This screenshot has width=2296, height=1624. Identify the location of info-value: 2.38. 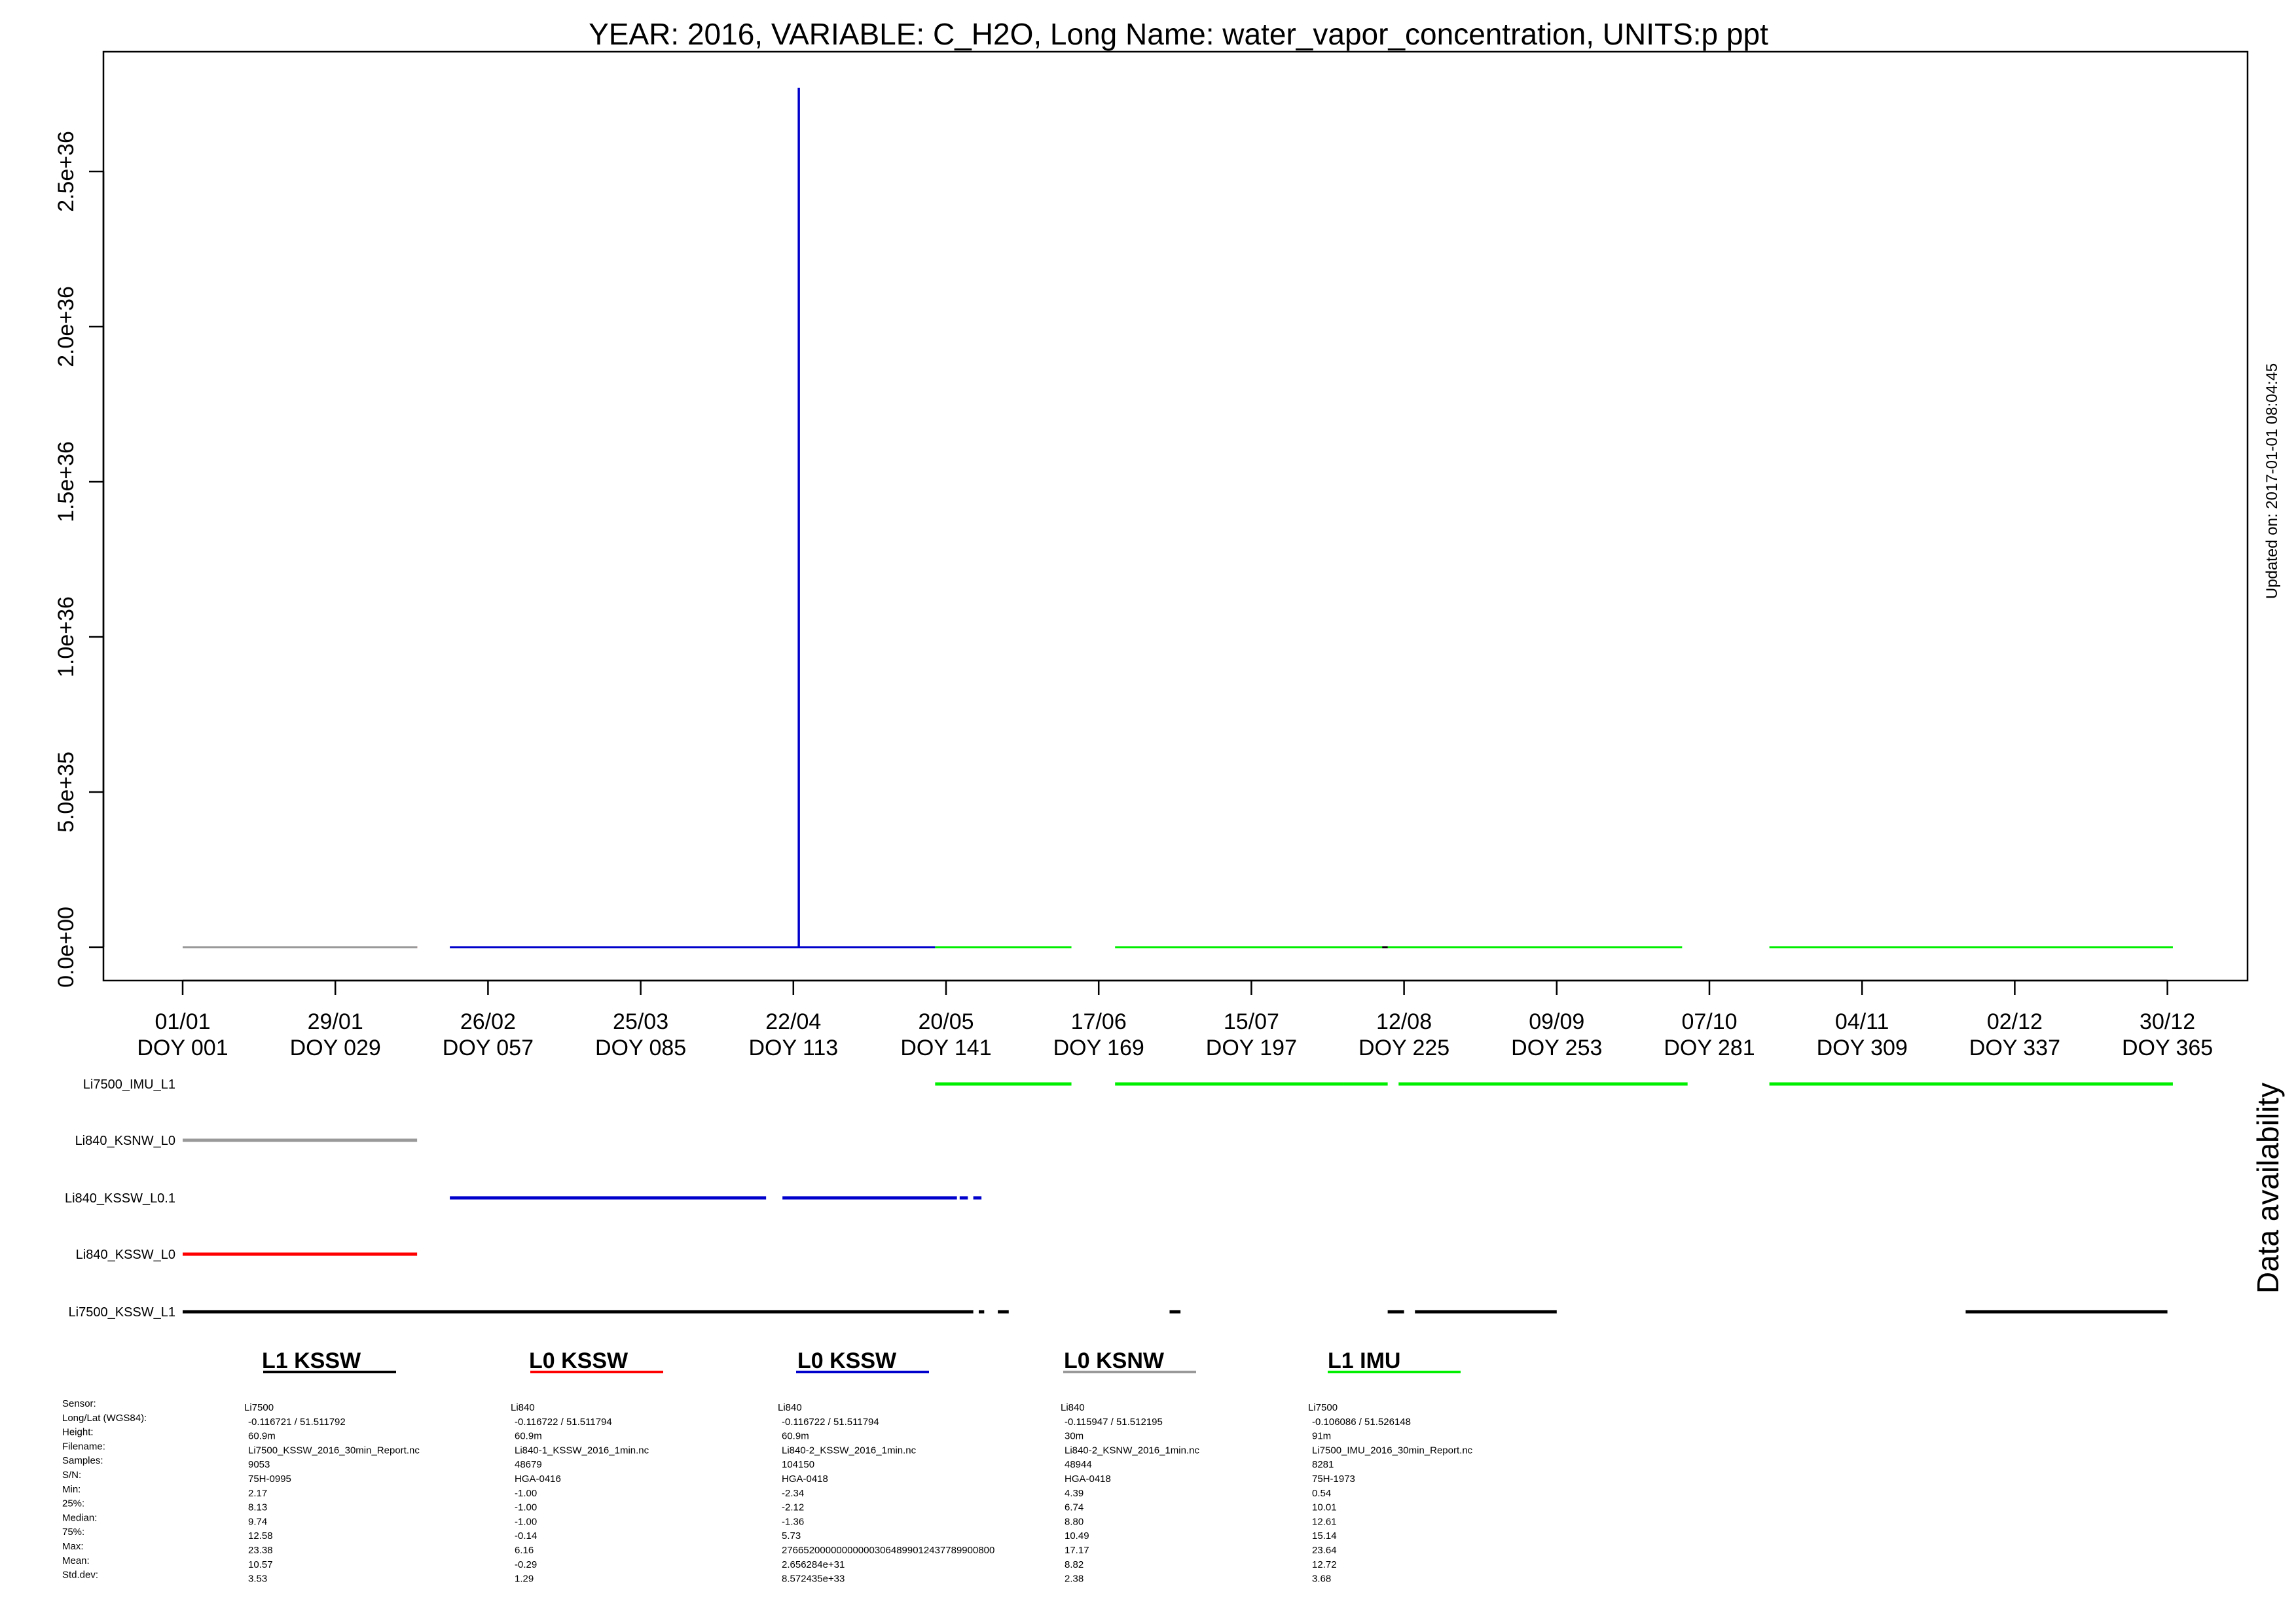
(1074, 1579).